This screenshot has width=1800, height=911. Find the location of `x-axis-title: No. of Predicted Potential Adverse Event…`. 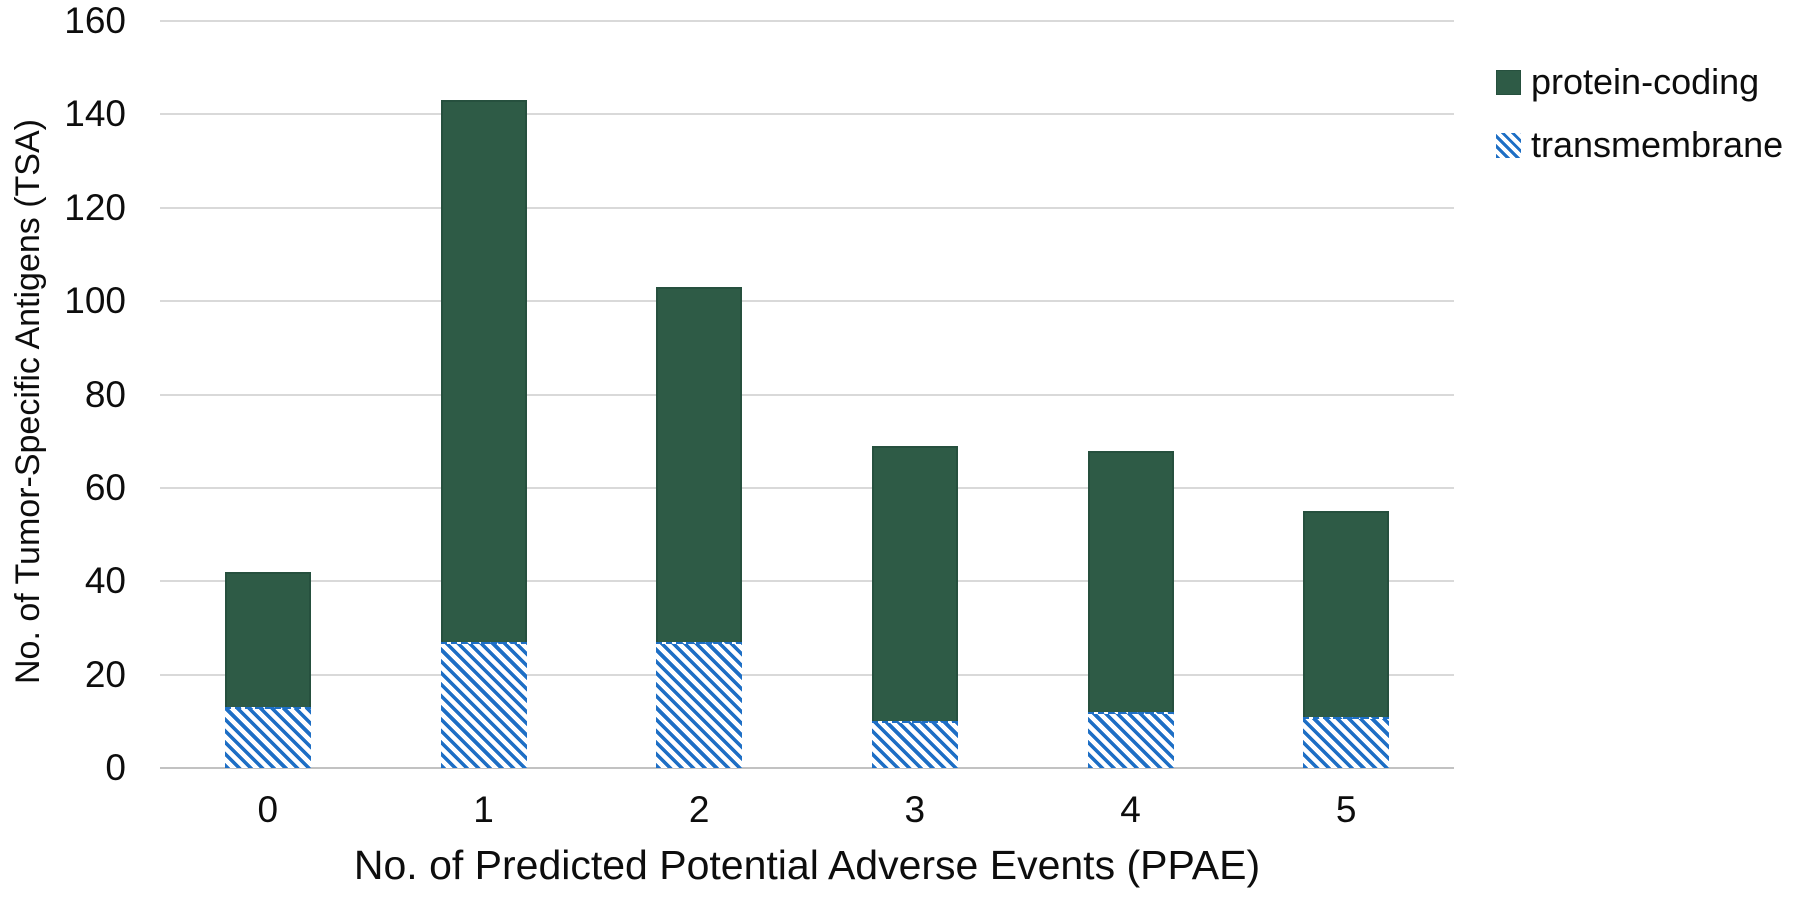

x-axis-title: No. of Predicted Potential Adverse Event… is located at coordinates (807, 865).